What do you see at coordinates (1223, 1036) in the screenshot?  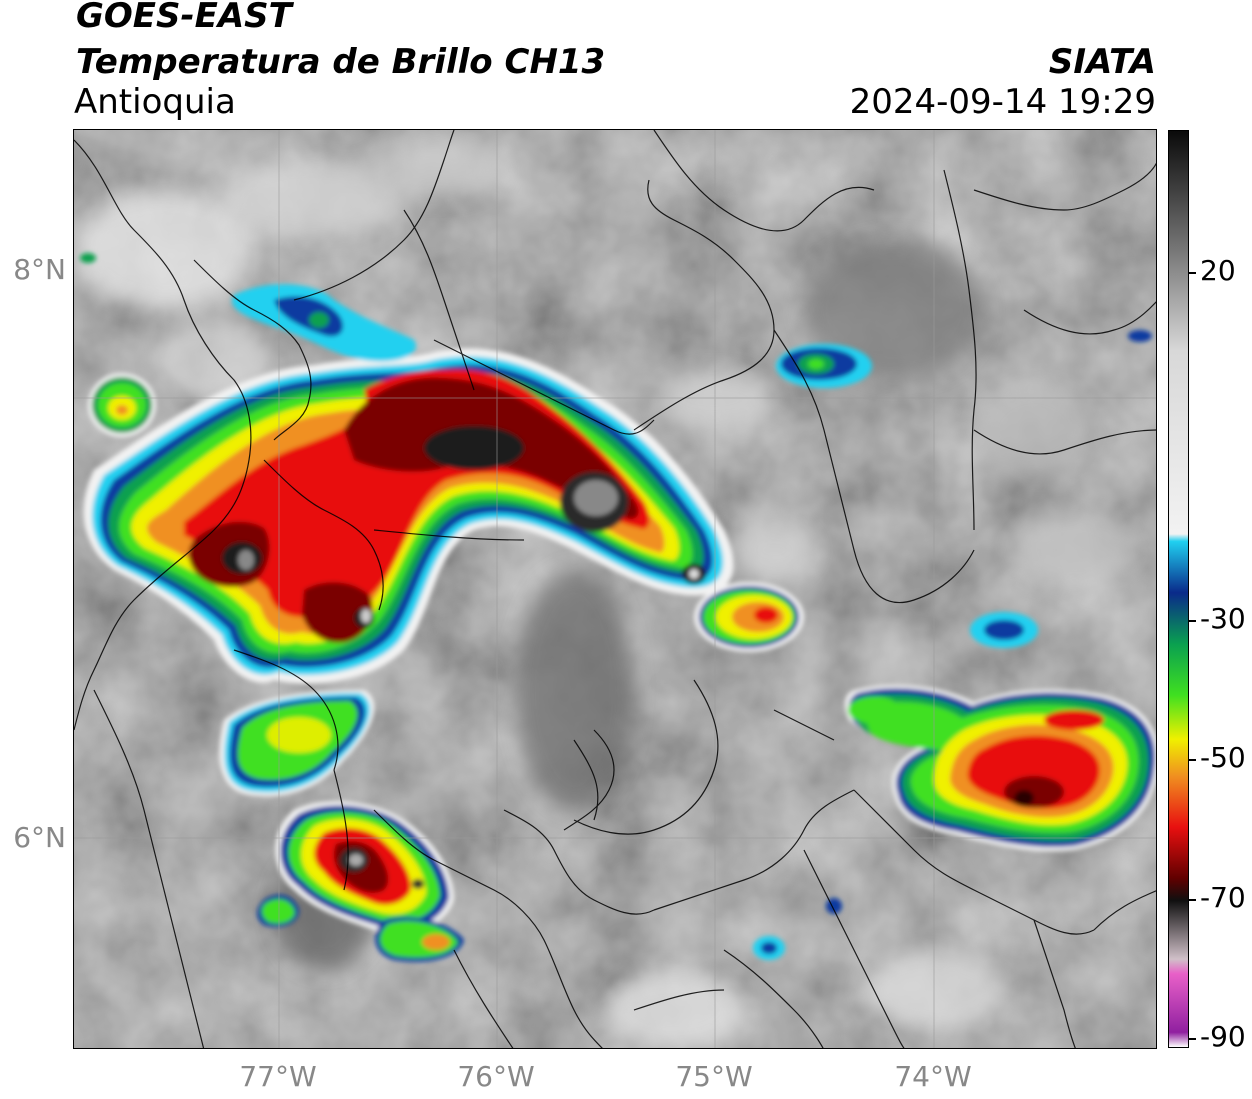 I see `colorbar-label-minus90: -90` at bounding box center [1223, 1036].